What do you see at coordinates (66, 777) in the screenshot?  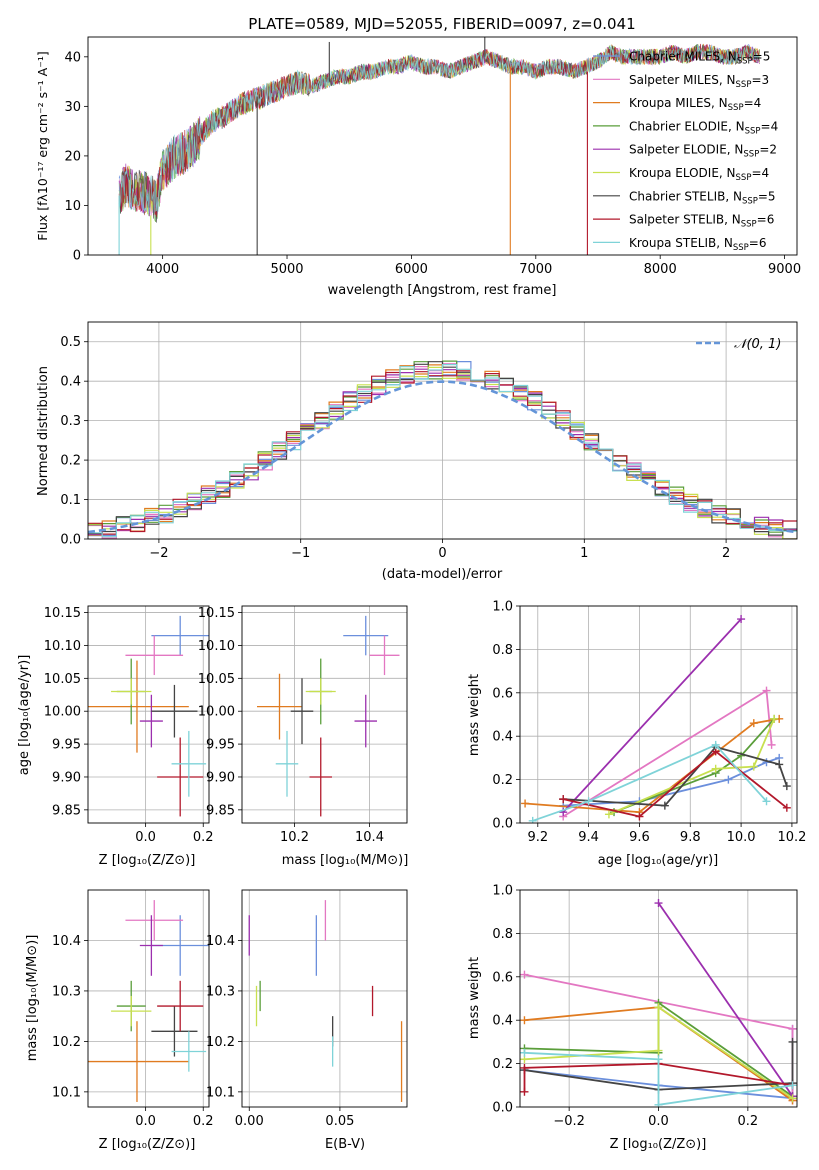 I see `y-tick-label: 9.90` at bounding box center [66, 777].